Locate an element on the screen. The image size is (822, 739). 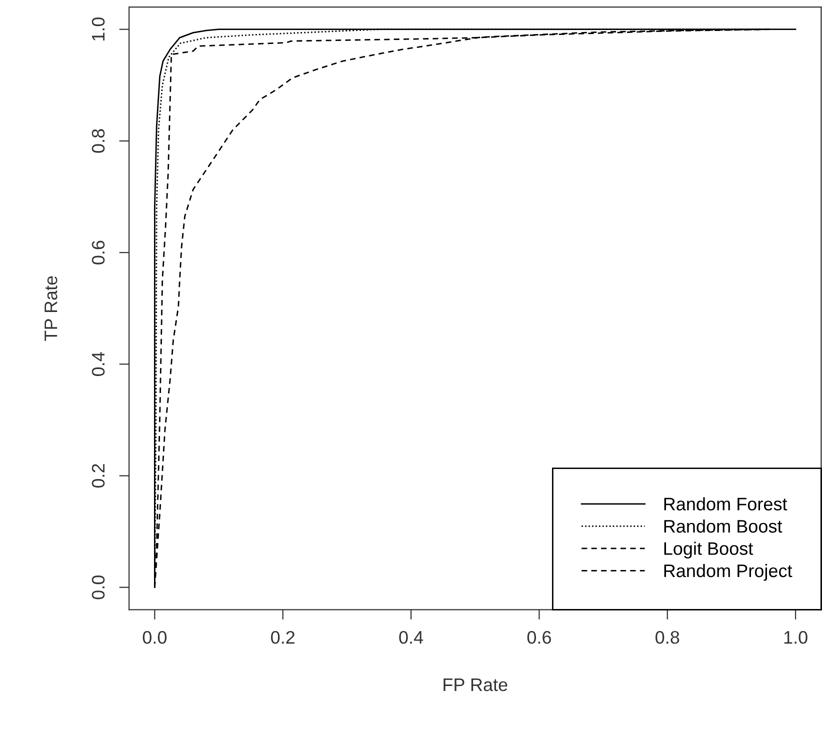
y-tick-label: 0.0 is located at coordinates (98, 588).